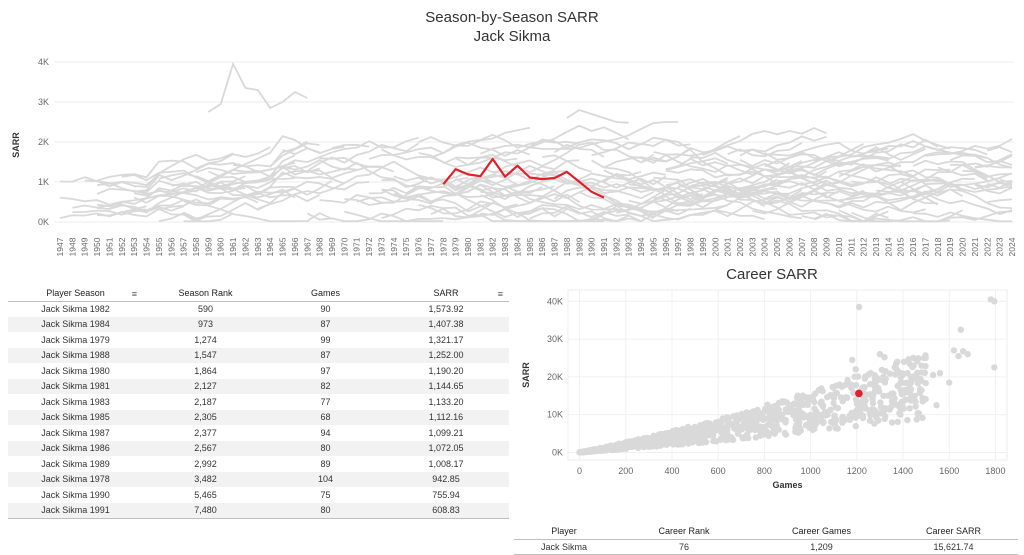  I want to click on x-tick-label: 1400, so click(903, 471).